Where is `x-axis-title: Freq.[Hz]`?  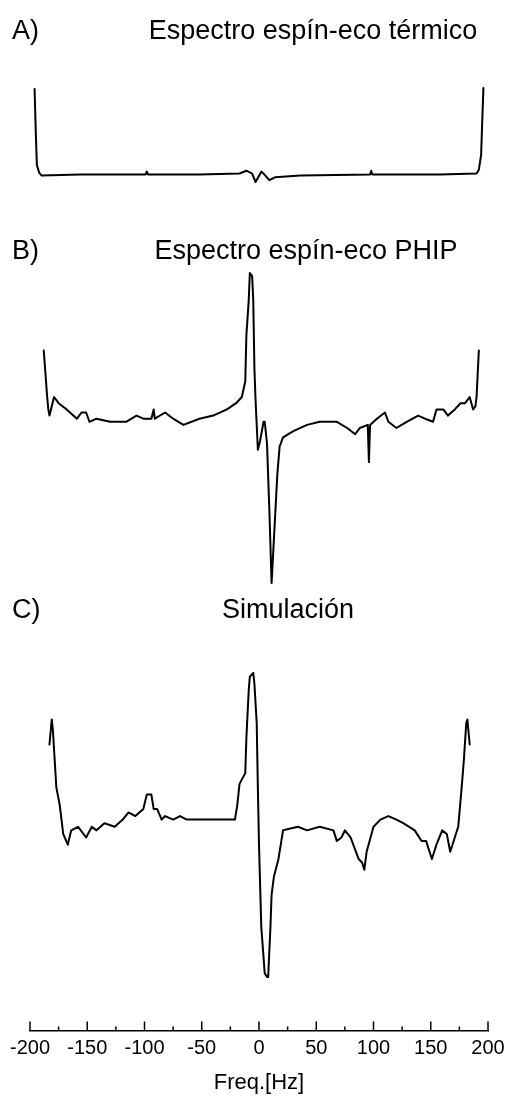
x-axis-title: Freq.[Hz] is located at coordinates (259, 1081).